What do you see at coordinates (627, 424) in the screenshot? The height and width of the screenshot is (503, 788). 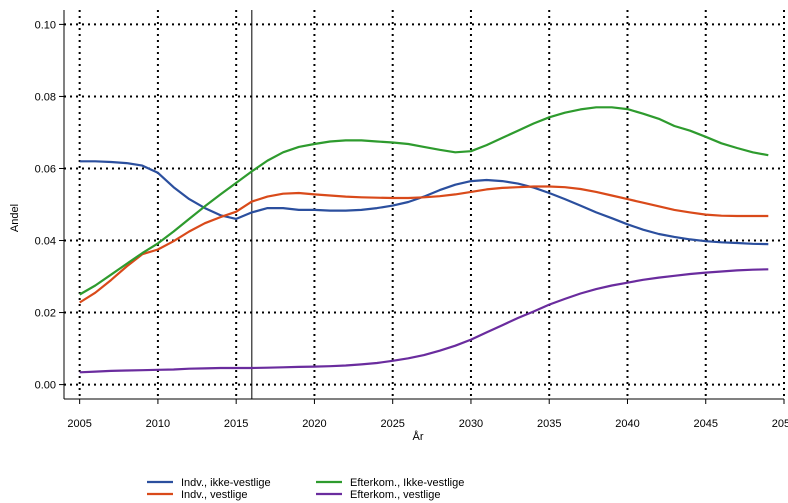 I see `x-tick-label: 2040` at bounding box center [627, 424].